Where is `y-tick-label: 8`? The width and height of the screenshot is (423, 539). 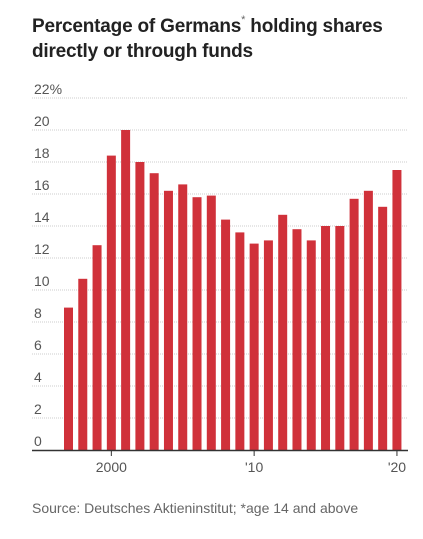 y-tick-label: 8 is located at coordinates (38, 313).